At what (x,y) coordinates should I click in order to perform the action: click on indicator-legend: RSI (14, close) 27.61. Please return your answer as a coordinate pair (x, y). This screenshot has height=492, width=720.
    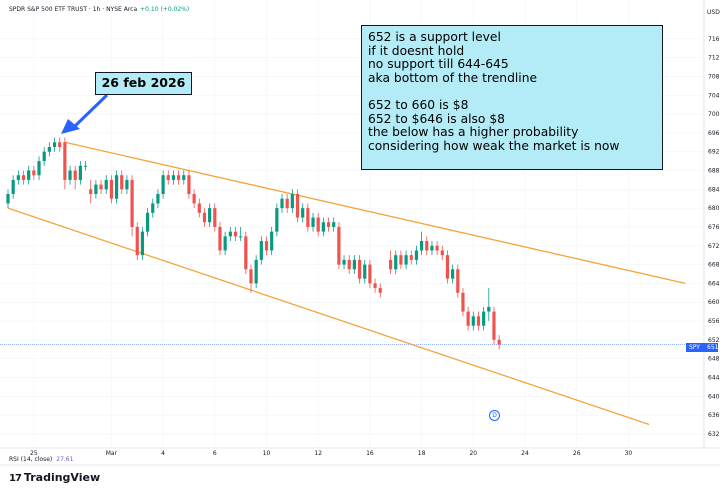
    Looking at the image, I should click on (41, 459).